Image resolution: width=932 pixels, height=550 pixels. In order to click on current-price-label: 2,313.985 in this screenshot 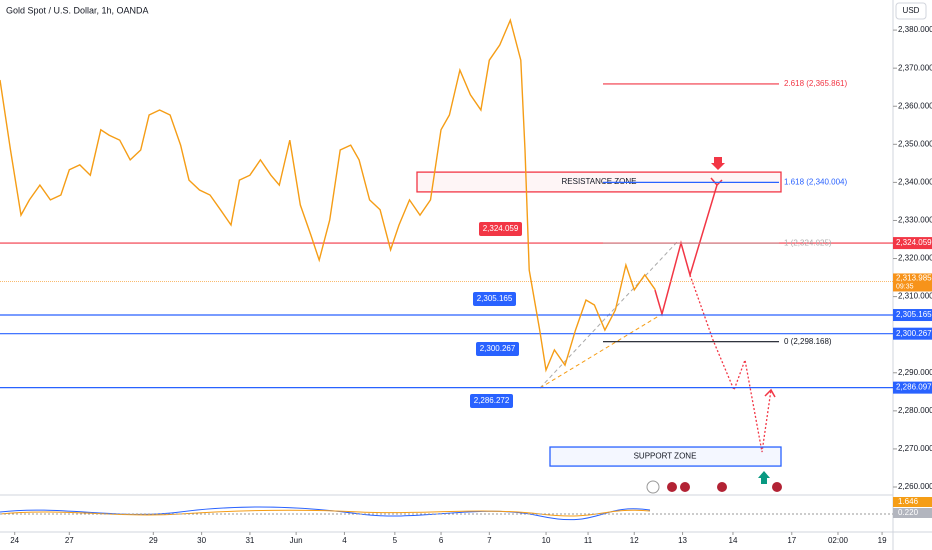, I will do `click(914, 278)`.